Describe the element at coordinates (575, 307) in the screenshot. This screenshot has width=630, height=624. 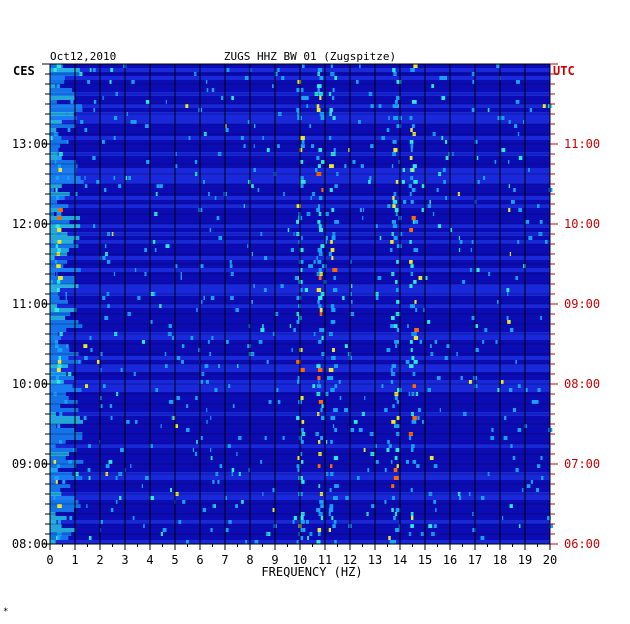
I see `right-time-axis: 11:00 10:00 09:00 08:00 07:00 06:00` at that location.